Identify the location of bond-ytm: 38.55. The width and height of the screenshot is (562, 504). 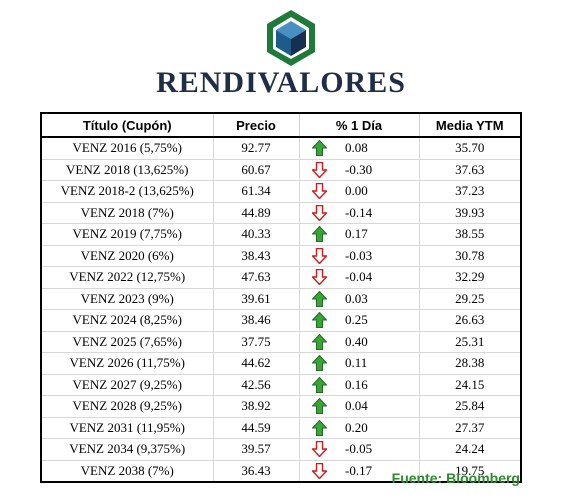
(470, 234).